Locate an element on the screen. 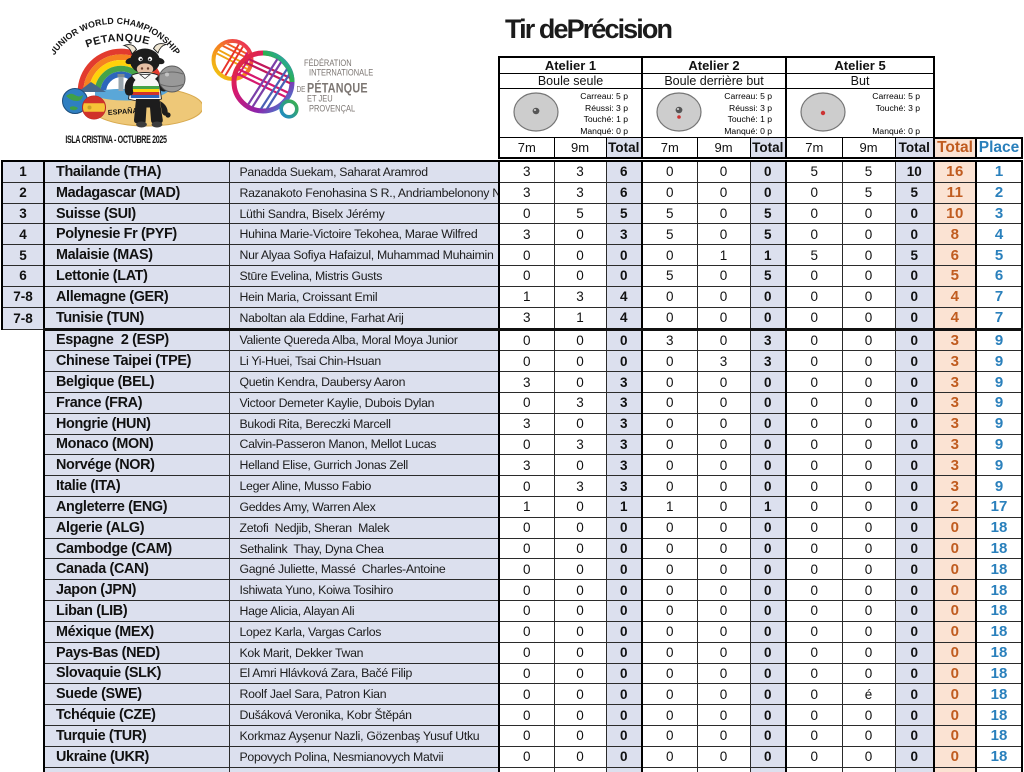 Image resolution: width=1024 pixels, height=772 pixels. svg-text: PETANQUE is located at coordinates (117, 41).